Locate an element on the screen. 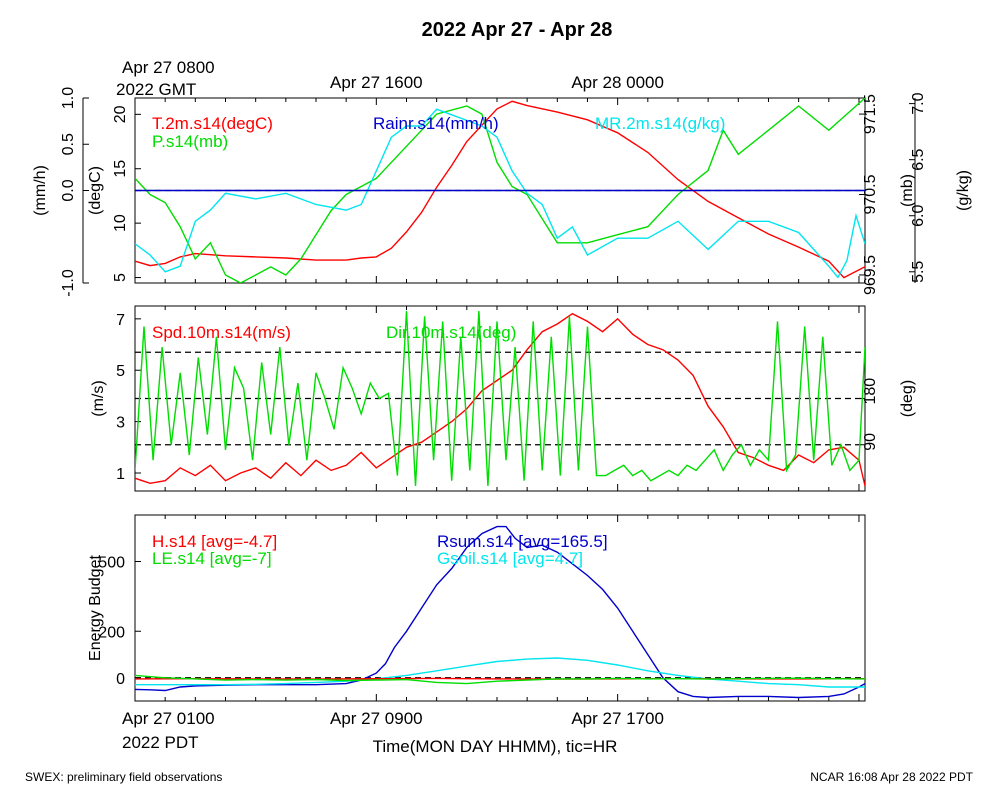  y-tick-label-middle-left: 7 is located at coordinates (120, 320).